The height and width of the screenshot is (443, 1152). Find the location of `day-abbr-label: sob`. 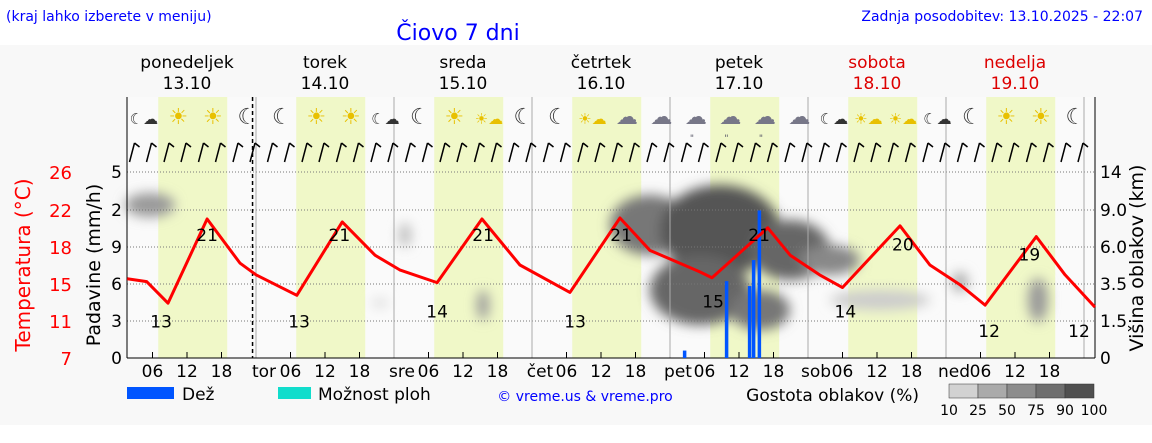

day-abbr-label: sob is located at coordinates (816, 372).